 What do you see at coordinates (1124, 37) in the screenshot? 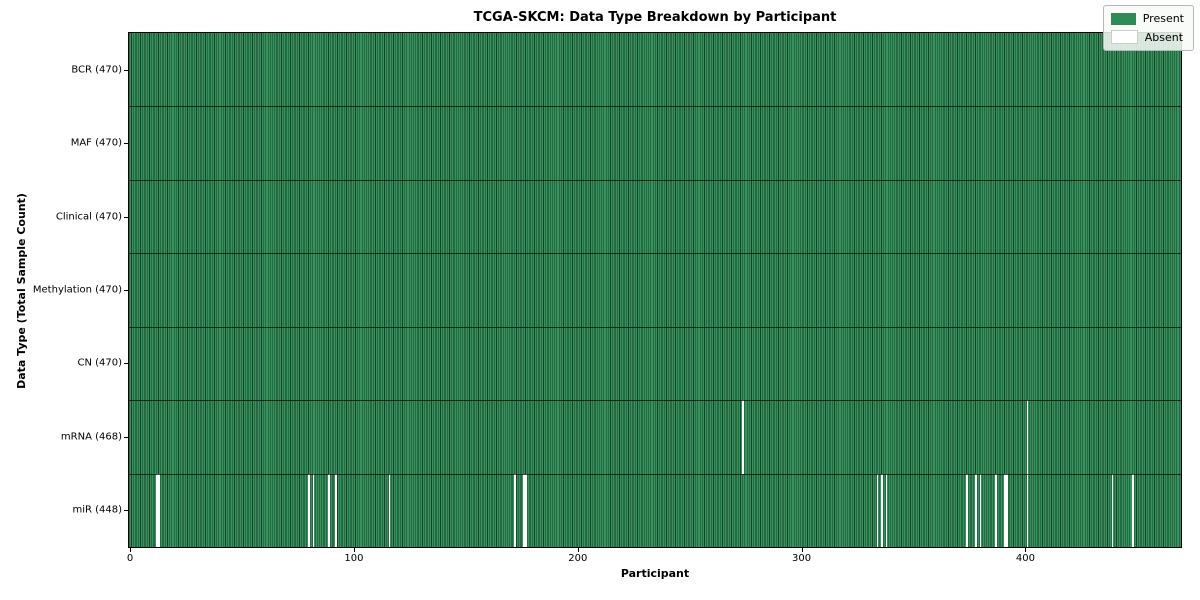
I see `legend-swatch-absent` at bounding box center [1124, 37].